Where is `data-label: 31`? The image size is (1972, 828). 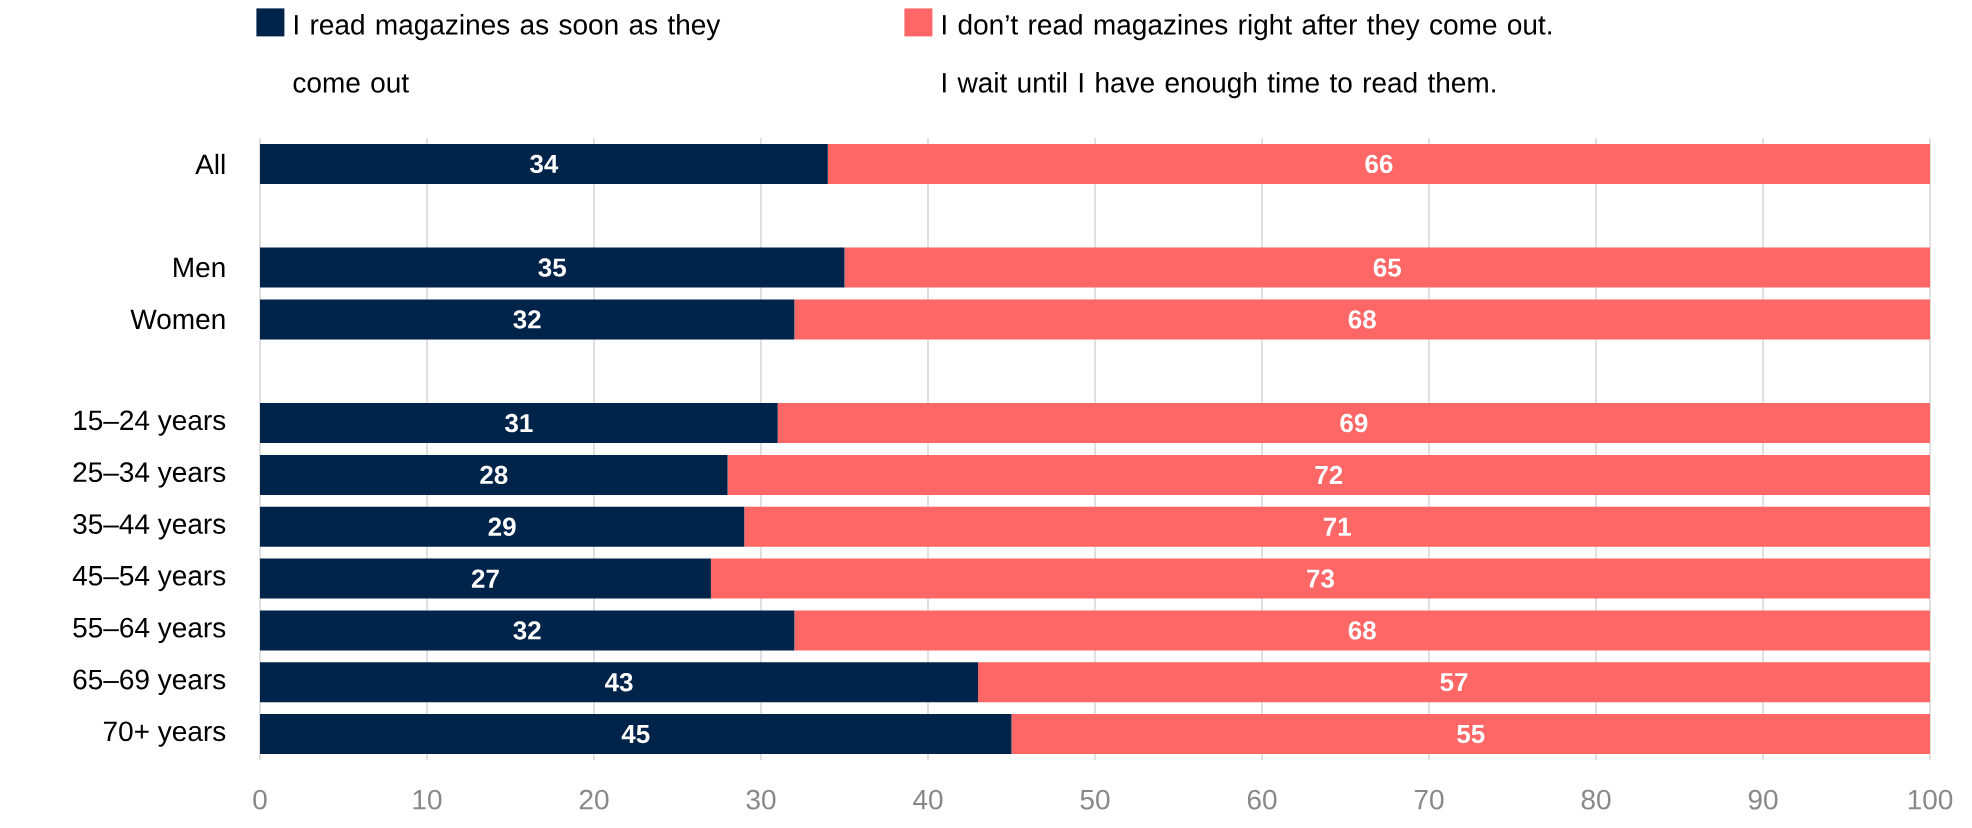 data-label: 31 is located at coordinates (519, 423).